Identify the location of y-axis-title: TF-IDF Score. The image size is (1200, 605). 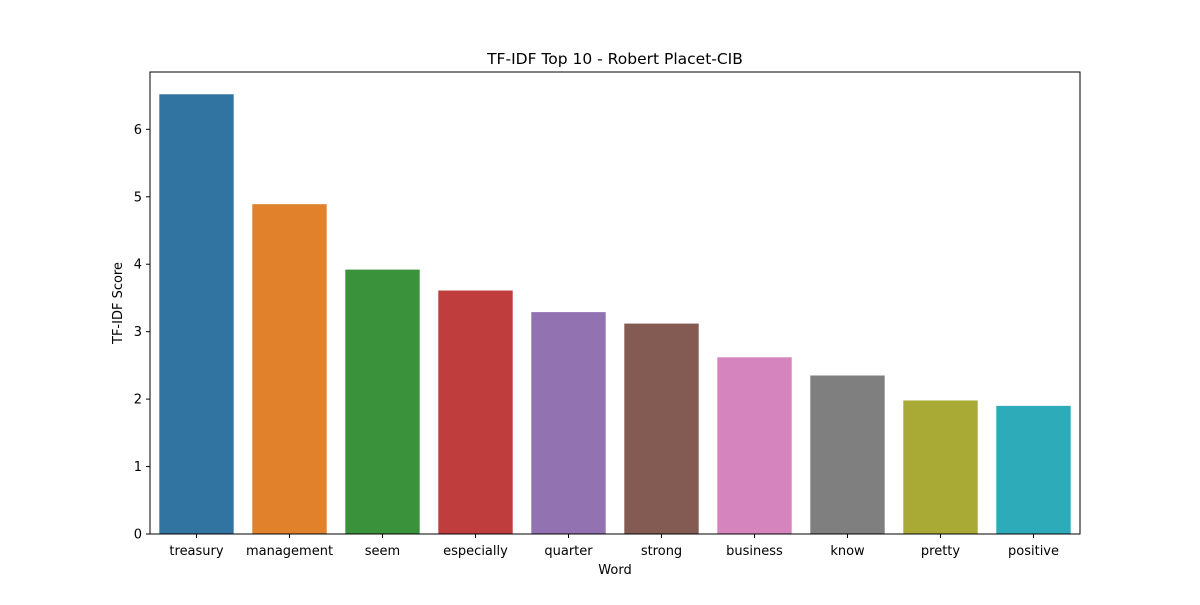
(118, 303).